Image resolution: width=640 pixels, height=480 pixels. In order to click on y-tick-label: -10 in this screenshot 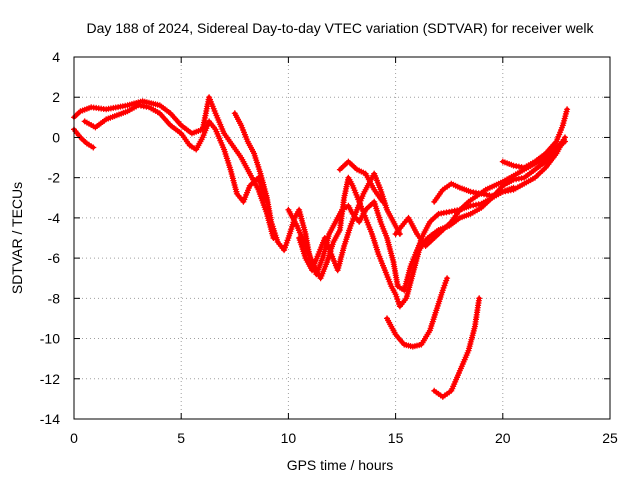, I will do `click(50, 339)`.